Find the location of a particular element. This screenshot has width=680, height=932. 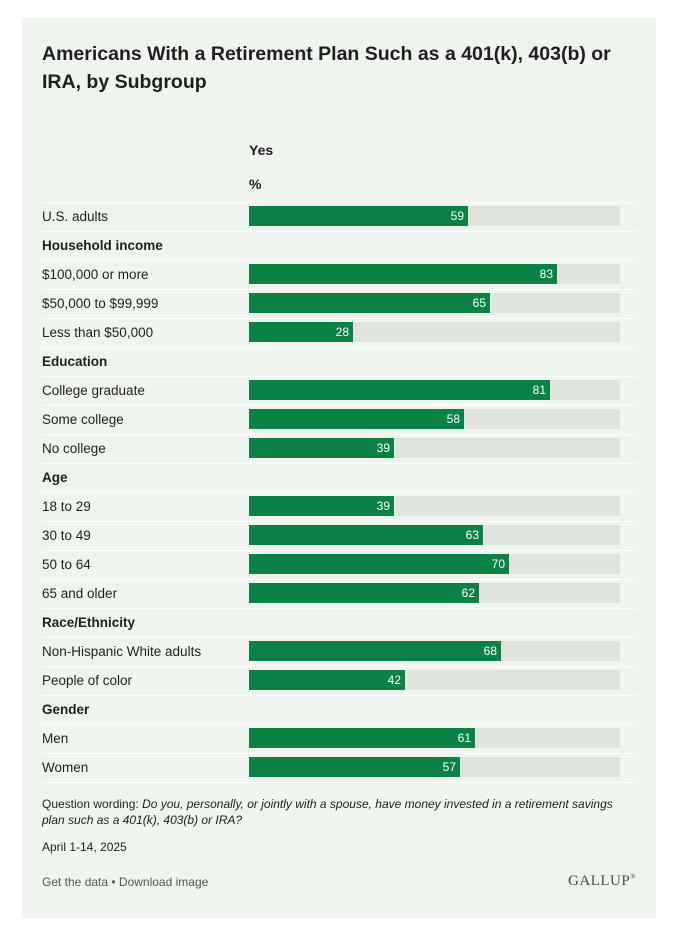

bar-value-label: 68 is located at coordinates (490, 651).